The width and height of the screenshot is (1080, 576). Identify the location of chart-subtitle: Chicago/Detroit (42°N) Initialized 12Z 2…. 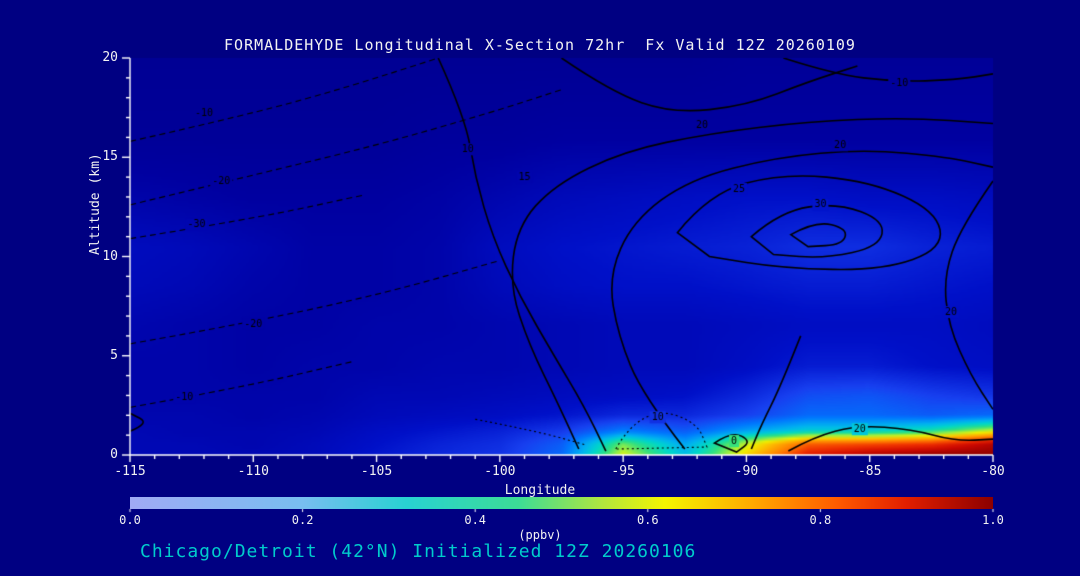
(418, 551).